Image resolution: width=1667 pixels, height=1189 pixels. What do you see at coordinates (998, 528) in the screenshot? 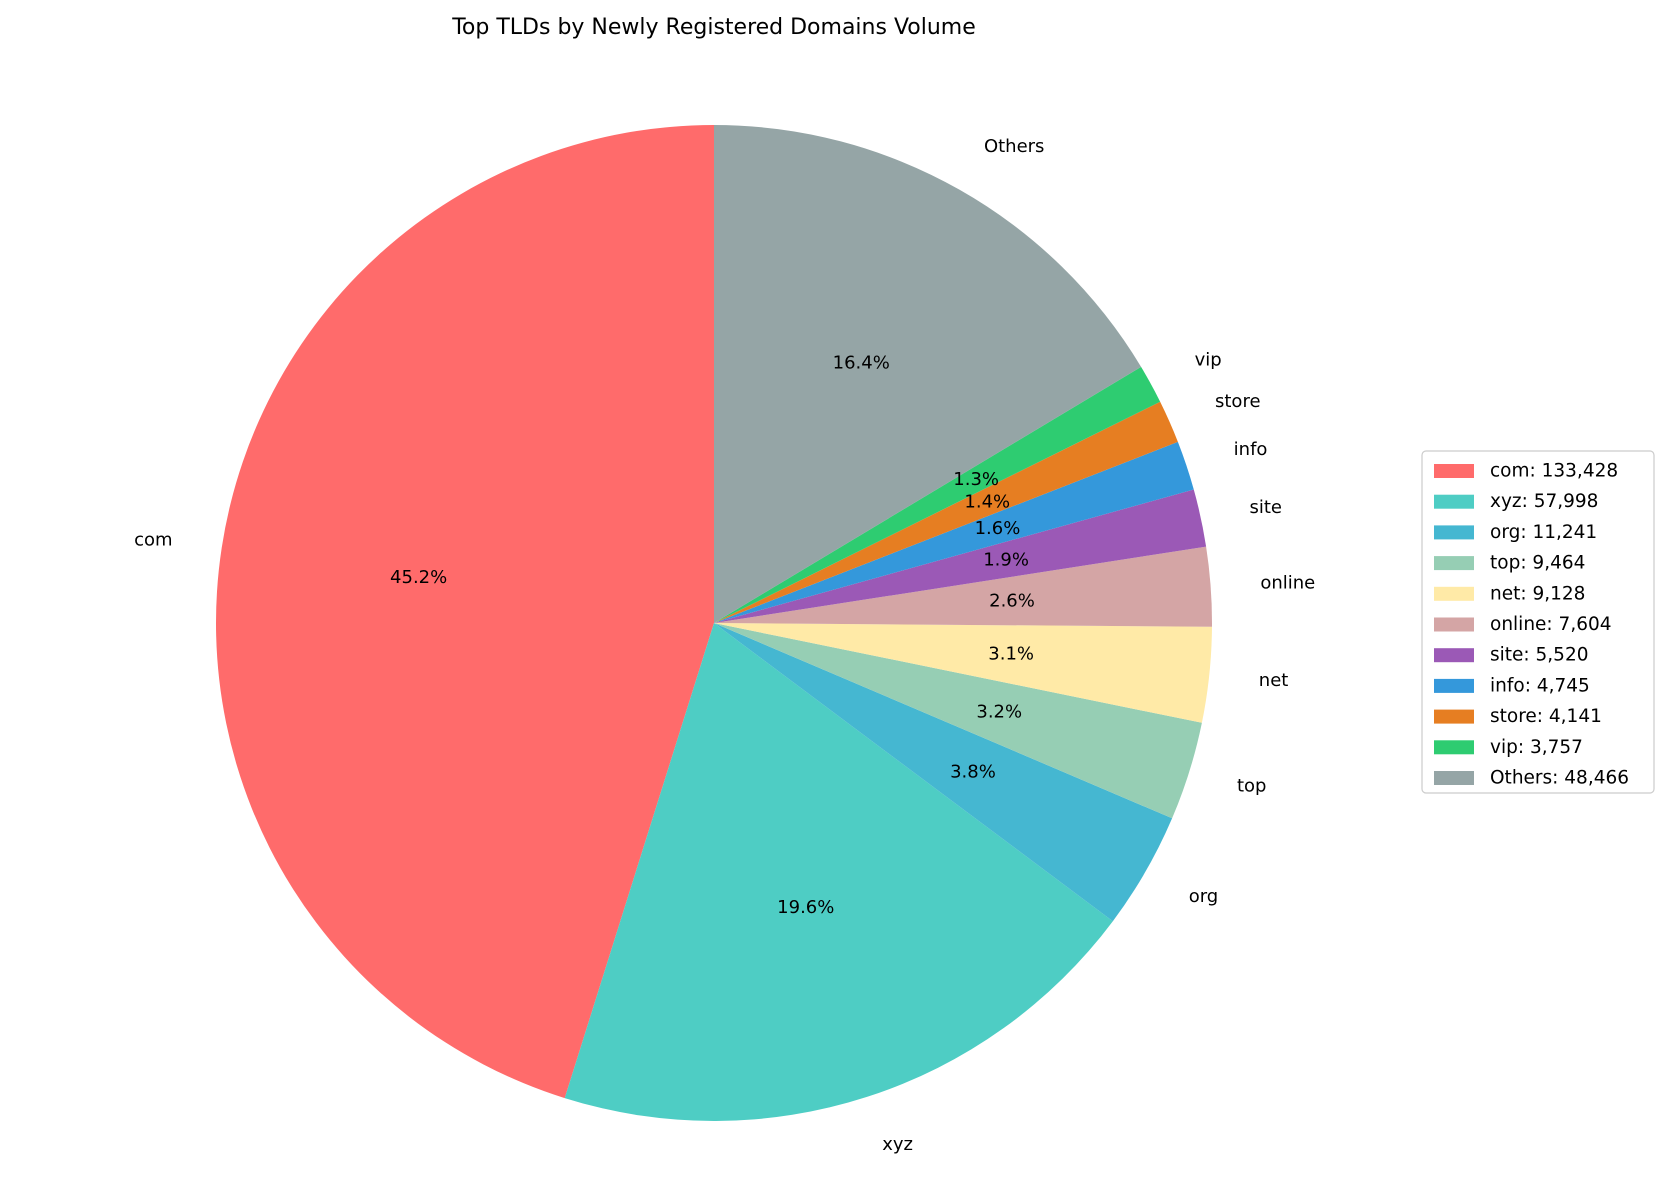
I see `pct-label-info: 1.6%` at bounding box center [998, 528].